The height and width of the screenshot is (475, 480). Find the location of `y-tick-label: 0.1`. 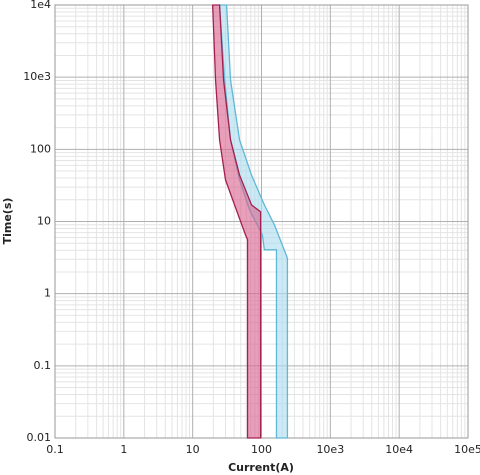

y-tick-label: 0.1 is located at coordinates (43, 365).